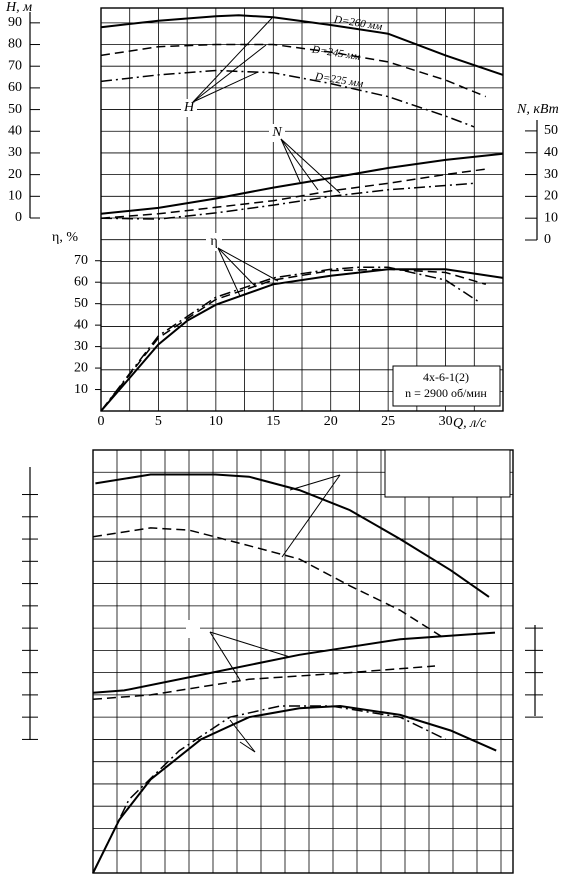 The image size is (582, 895). I want to click on y3-tick-label: 70, so click(81, 260).